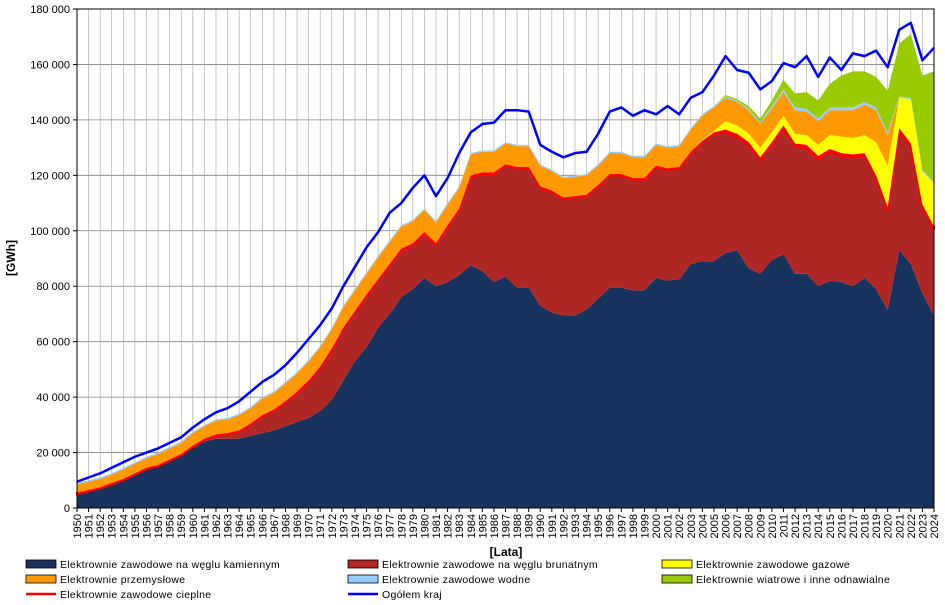  What do you see at coordinates (460, 526) in the screenshot?
I see `x-tick-label: 1983` at bounding box center [460, 526].